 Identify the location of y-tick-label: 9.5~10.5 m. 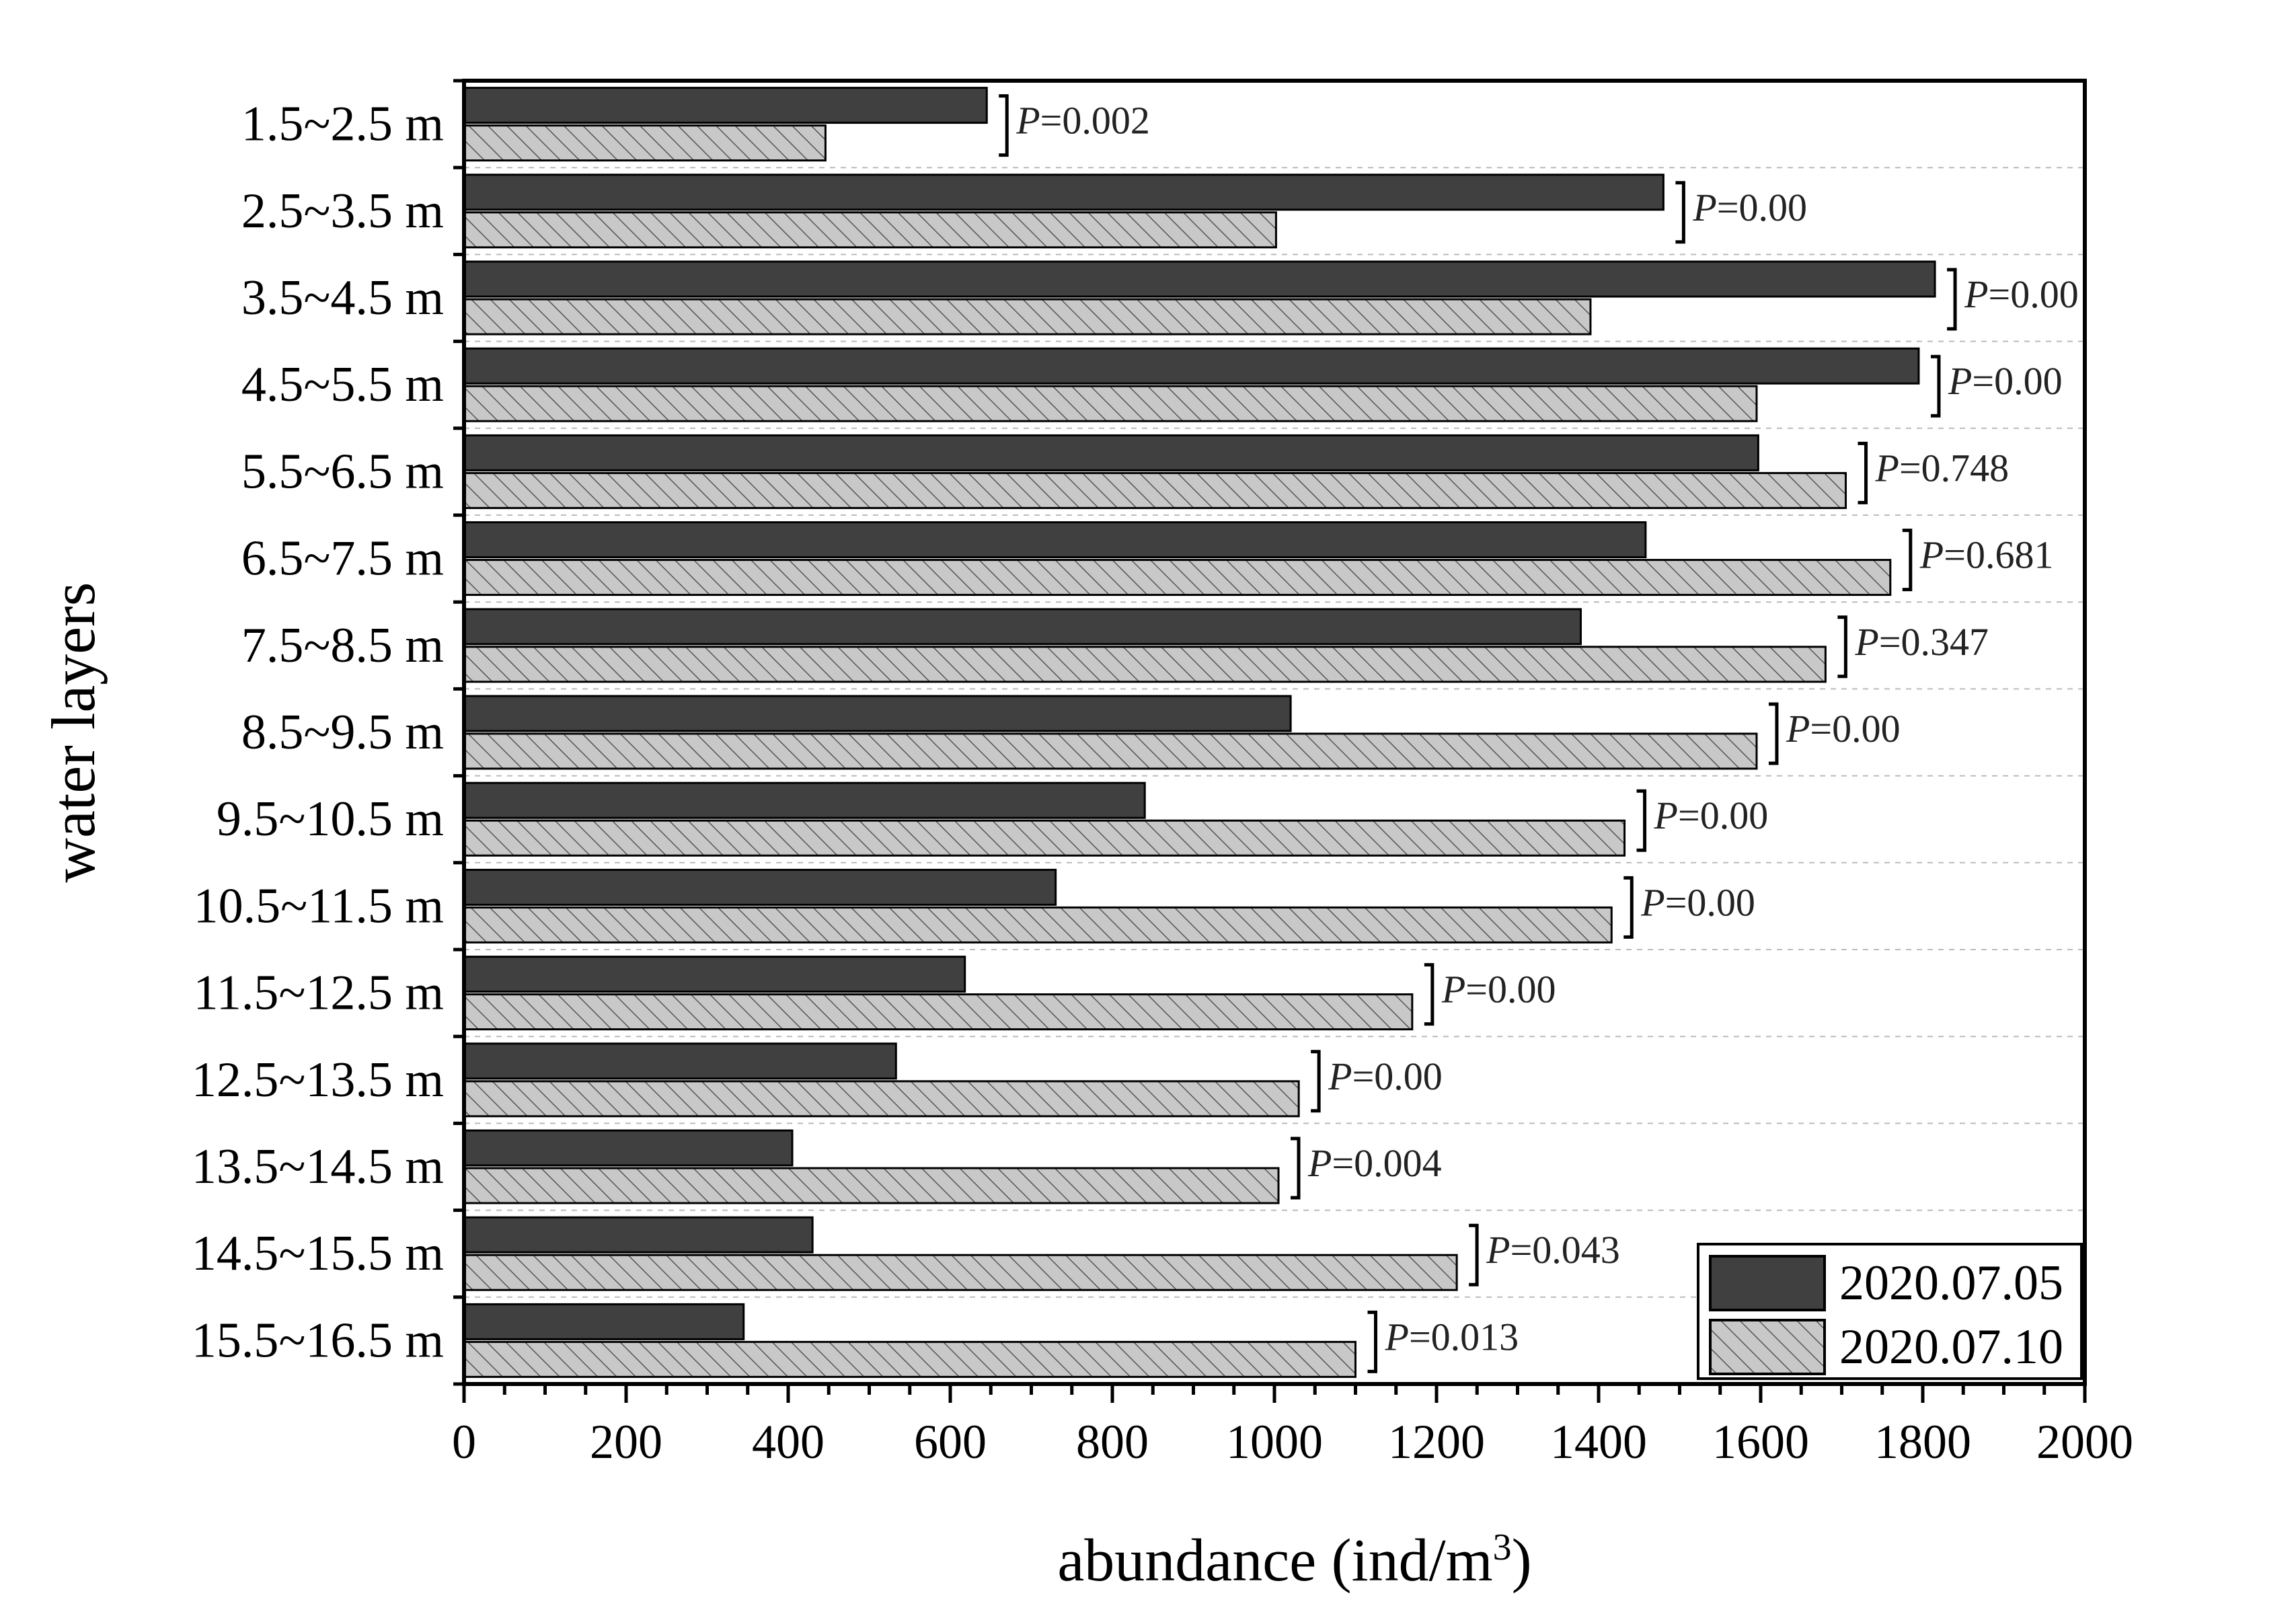
(330, 819).